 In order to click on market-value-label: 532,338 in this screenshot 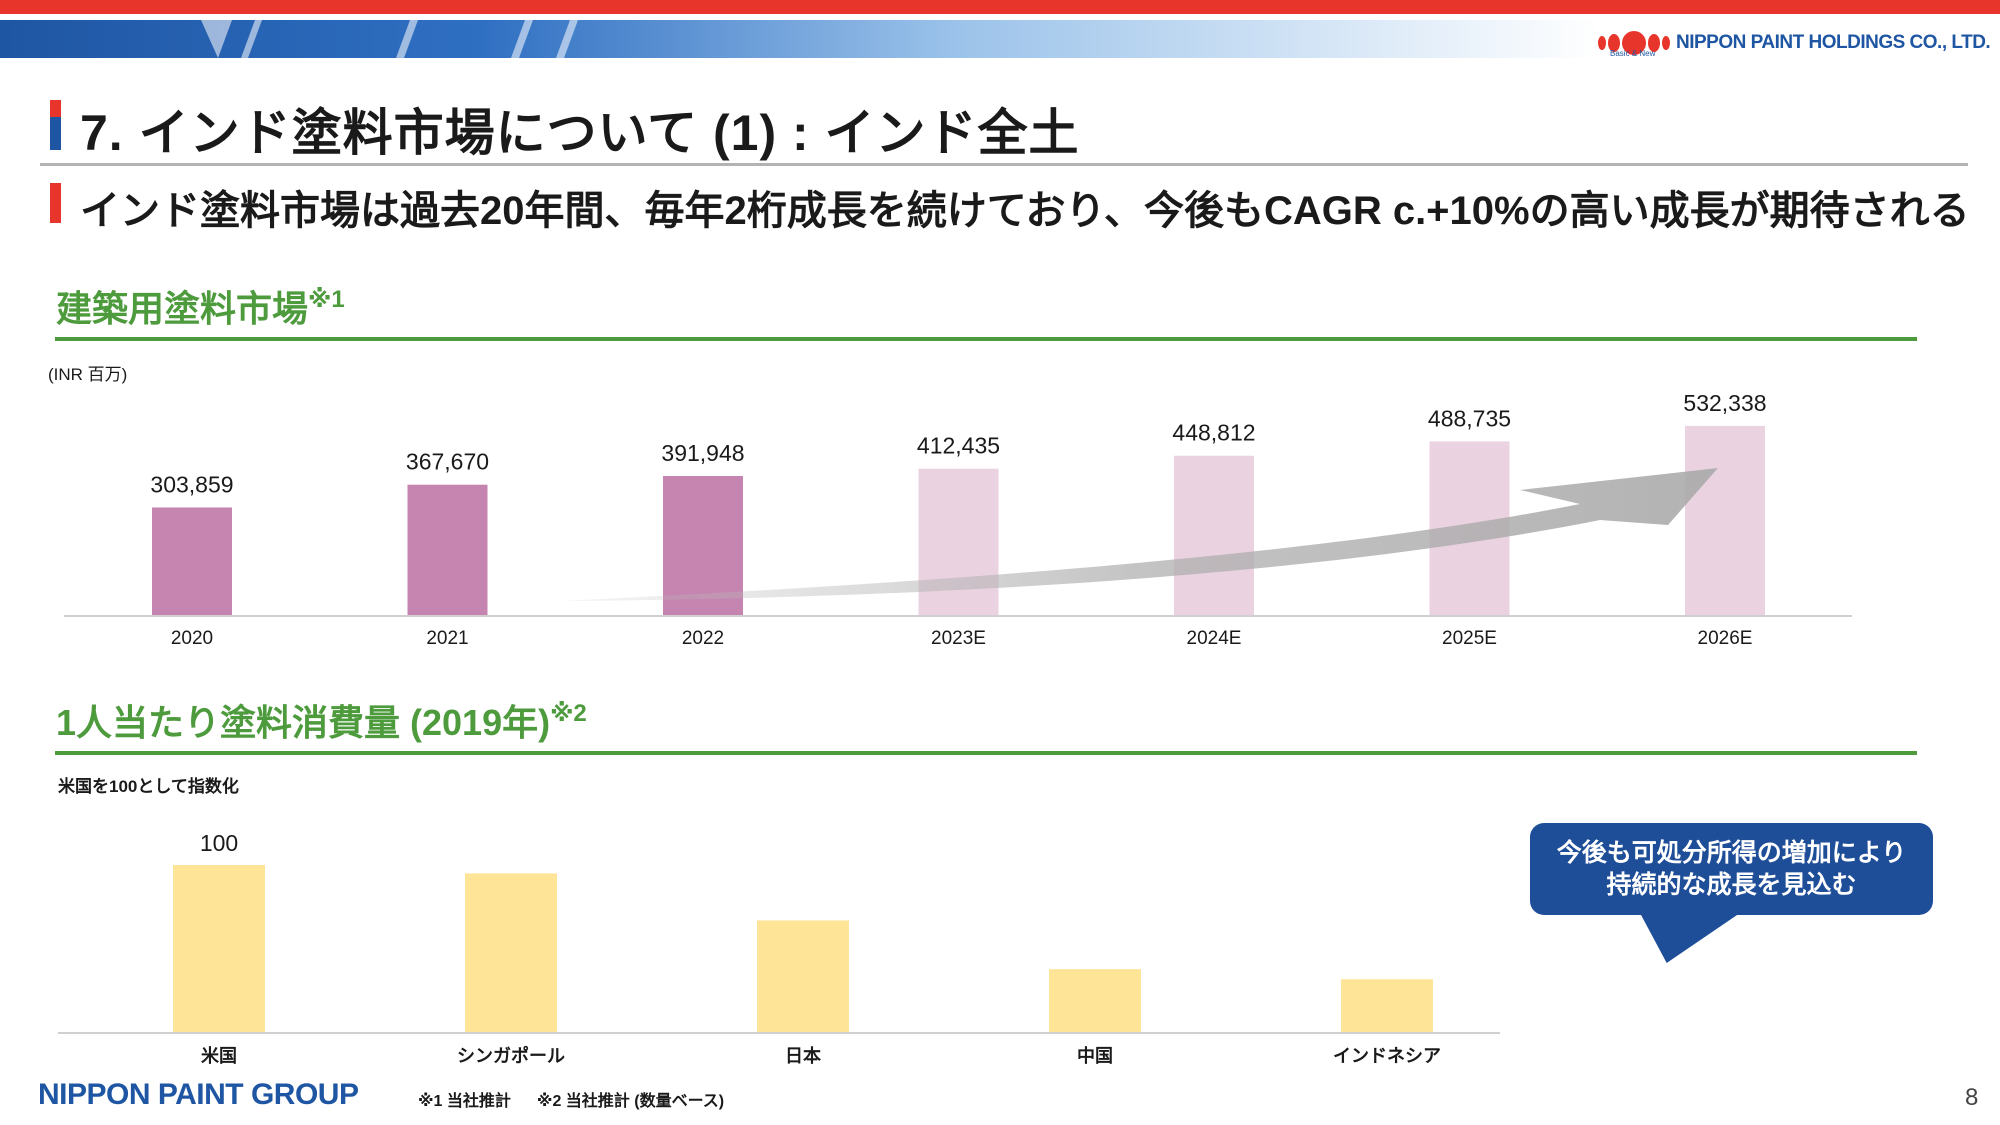, I will do `click(1724, 403)`.